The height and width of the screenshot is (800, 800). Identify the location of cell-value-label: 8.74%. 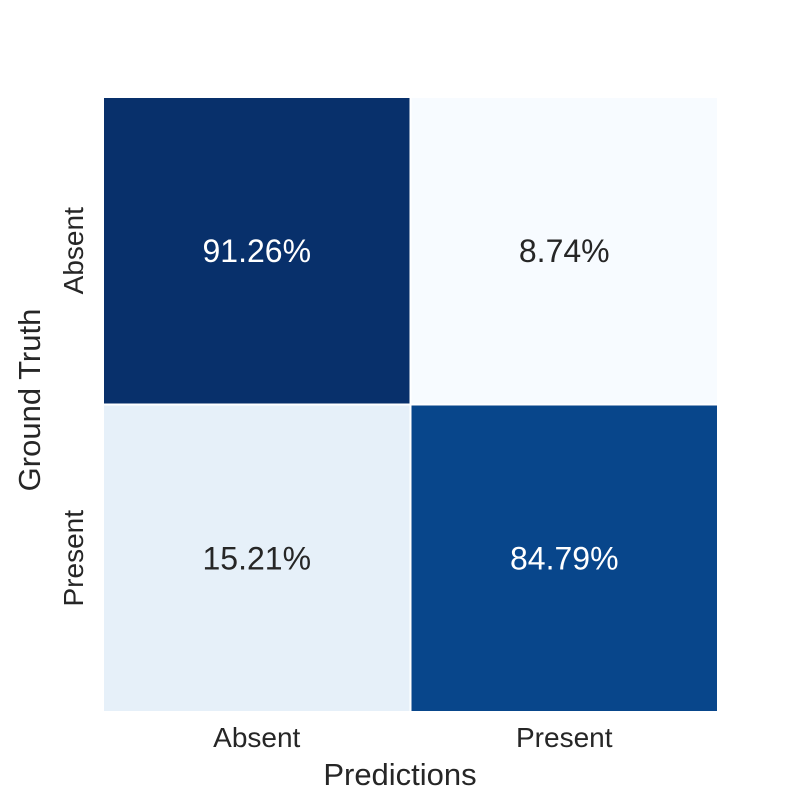
(564, 251).